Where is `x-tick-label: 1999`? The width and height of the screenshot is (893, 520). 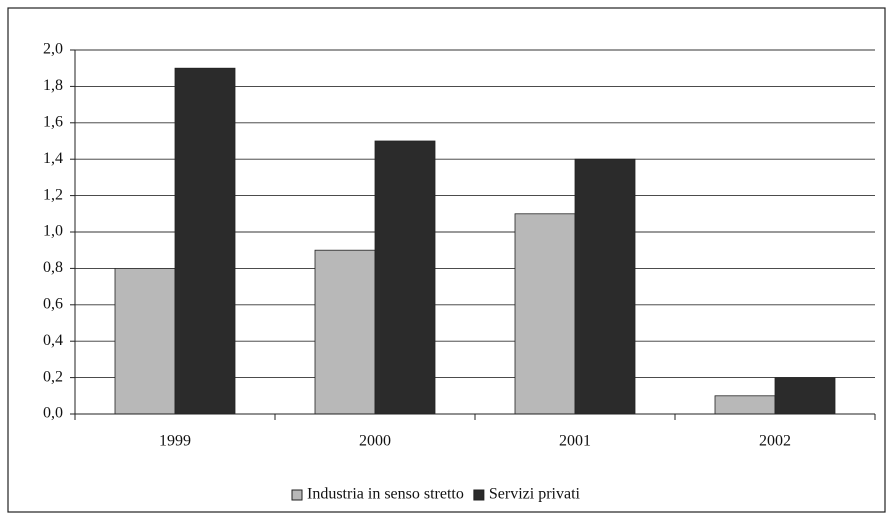
x-tick-label: 1999 is located at coordinates (175, 441).